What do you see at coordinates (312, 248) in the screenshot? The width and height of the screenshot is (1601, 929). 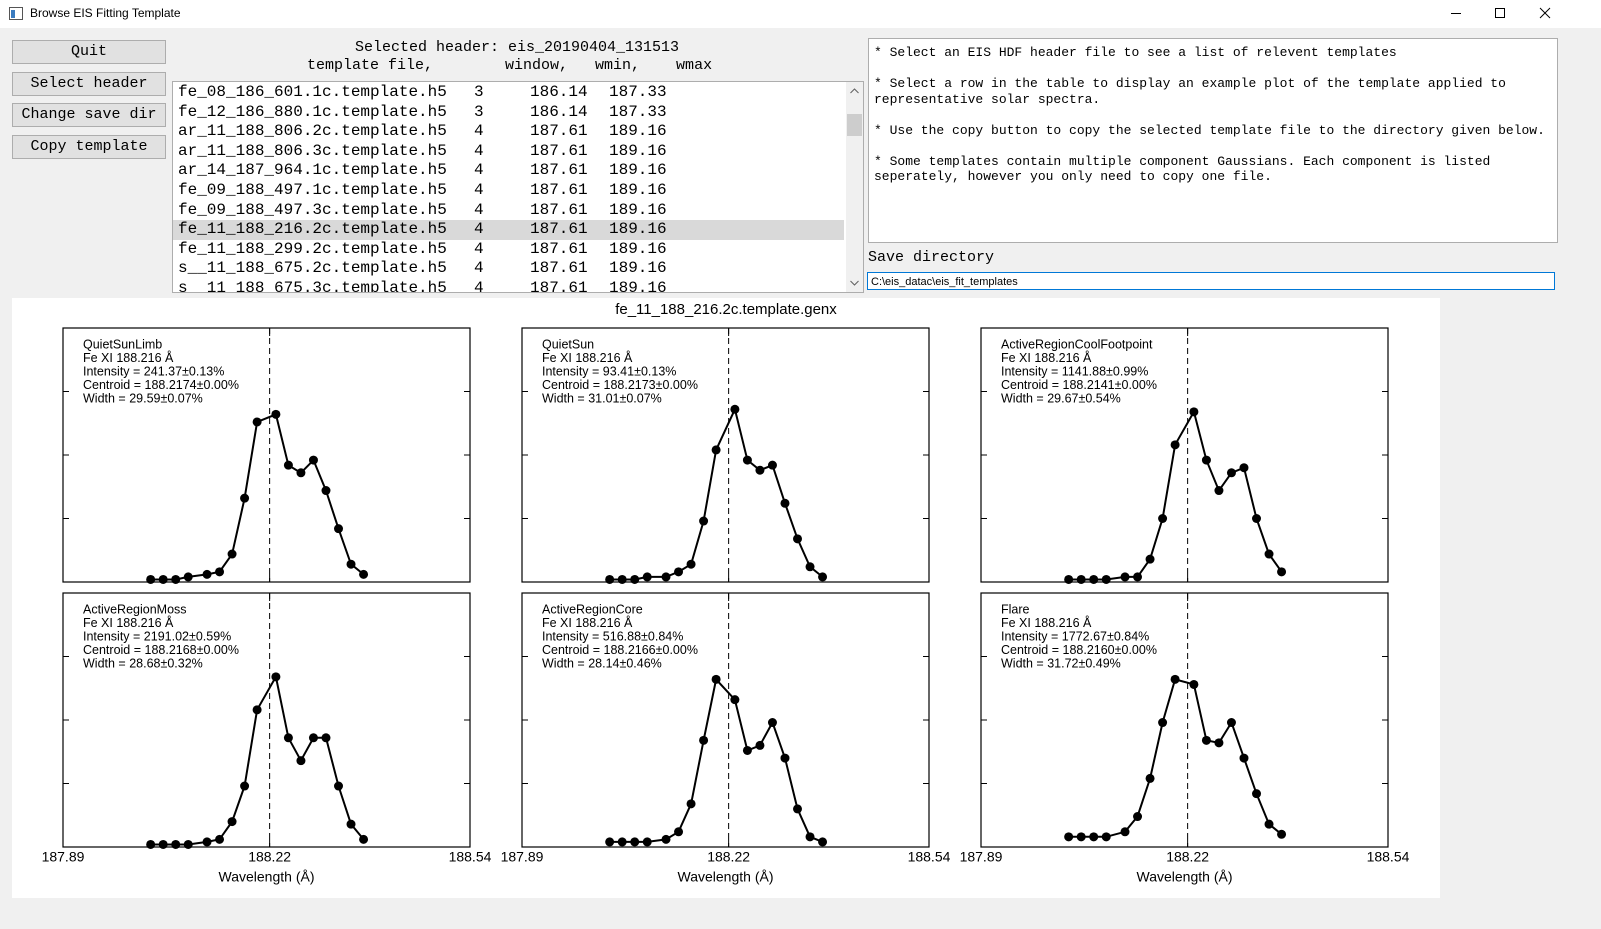 I see `table-cell: fe_11_188_299.2c.template.h5` at bounding box center [312, 248].